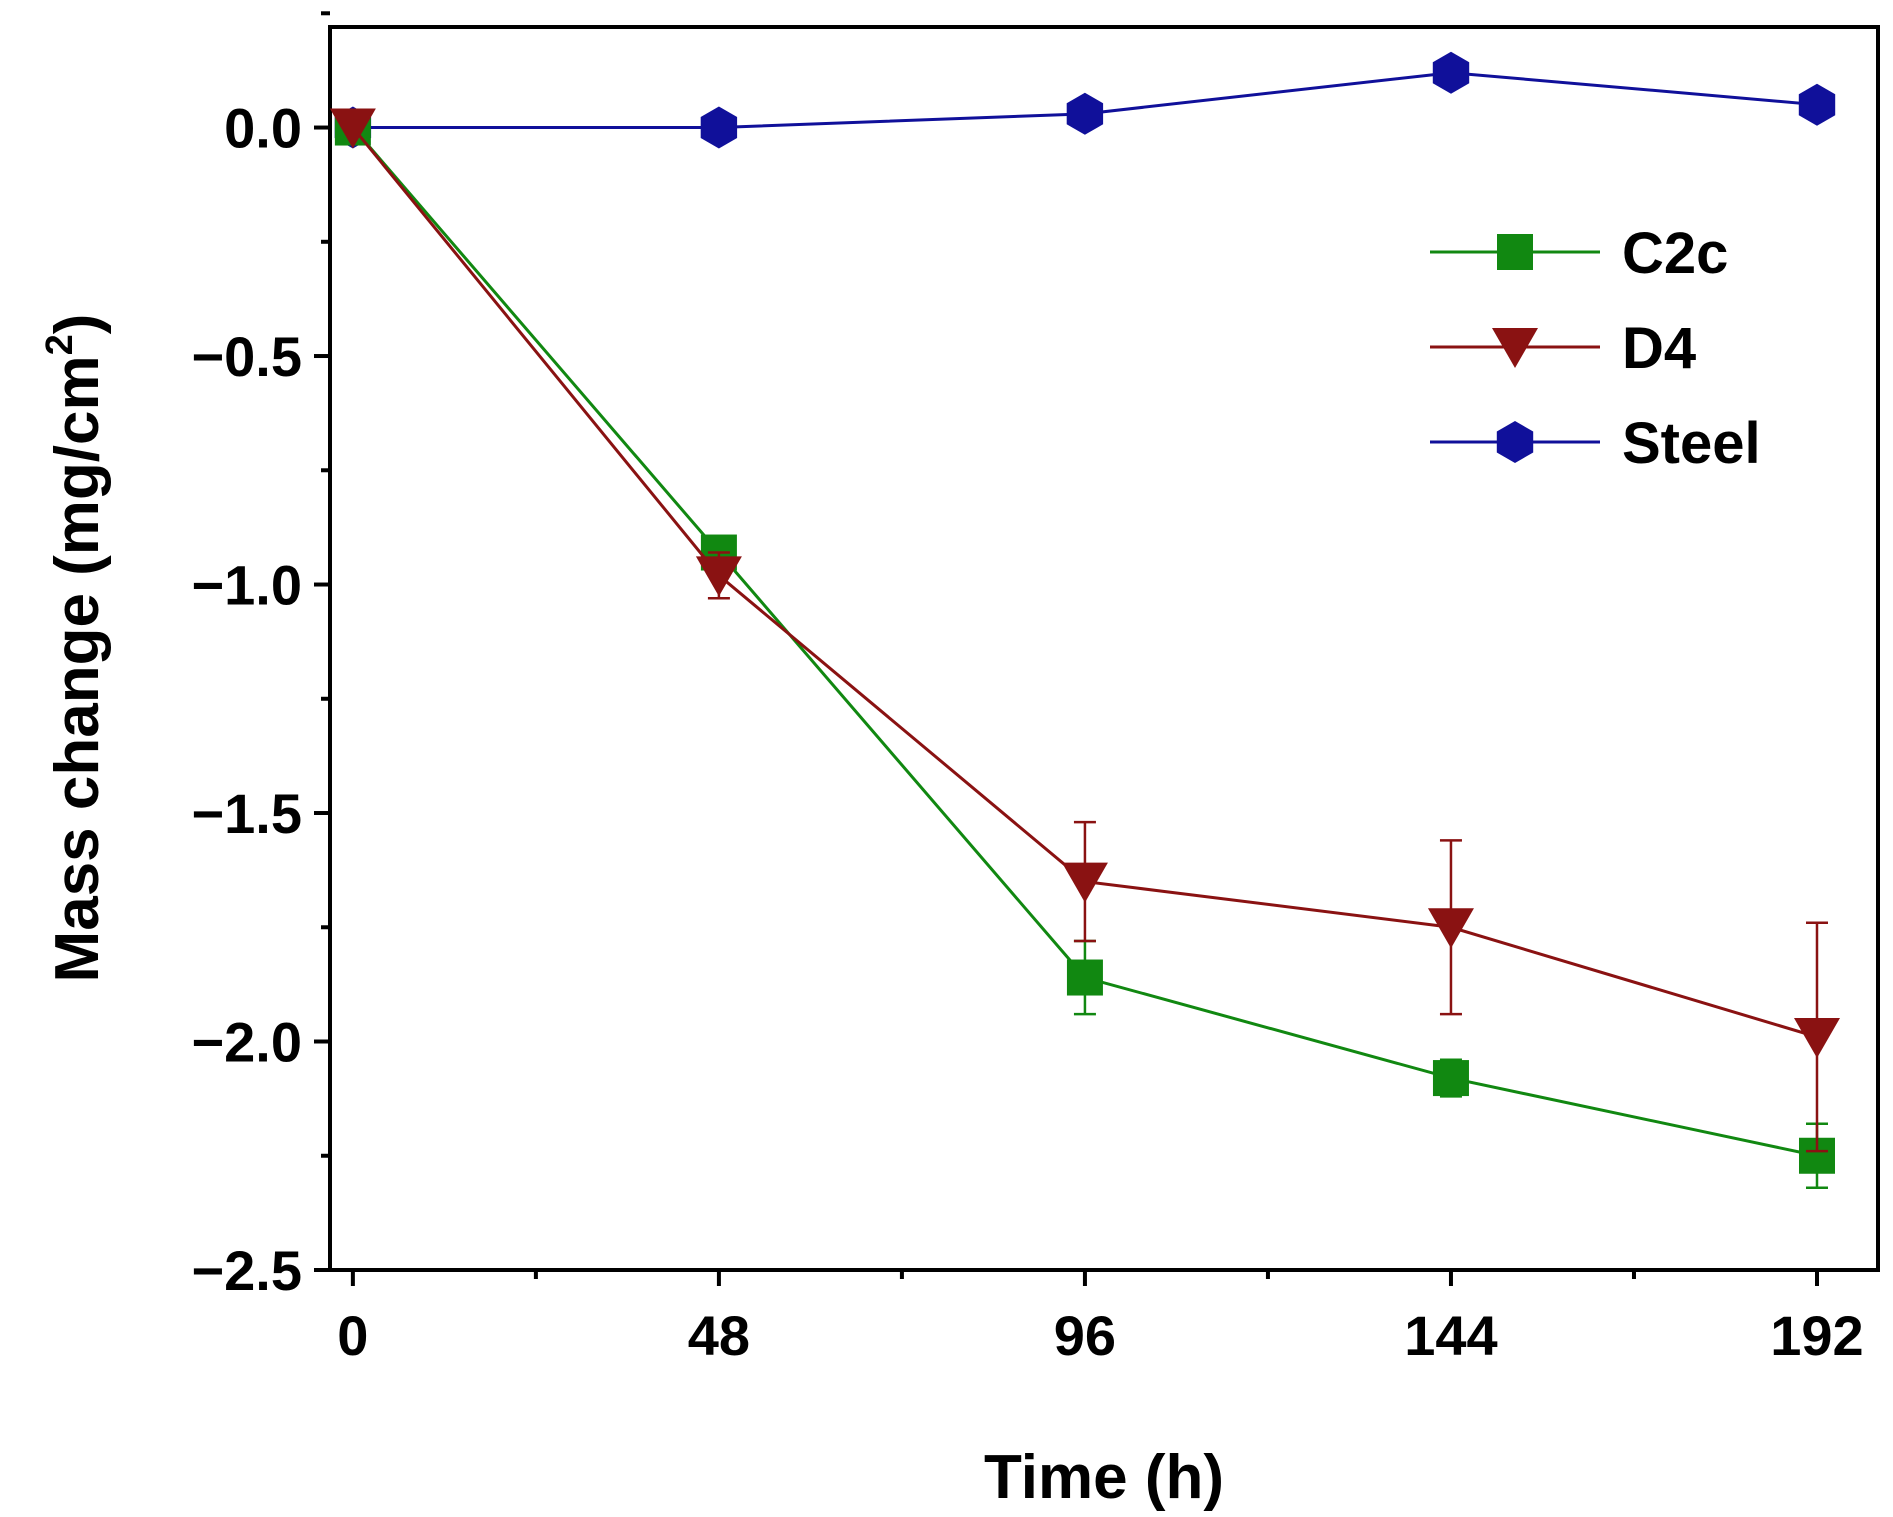  What do you see at coordinates (246, 356) in the screenshot?
I see `y-tick-label: −0.5` at bounding box center [246, 356].